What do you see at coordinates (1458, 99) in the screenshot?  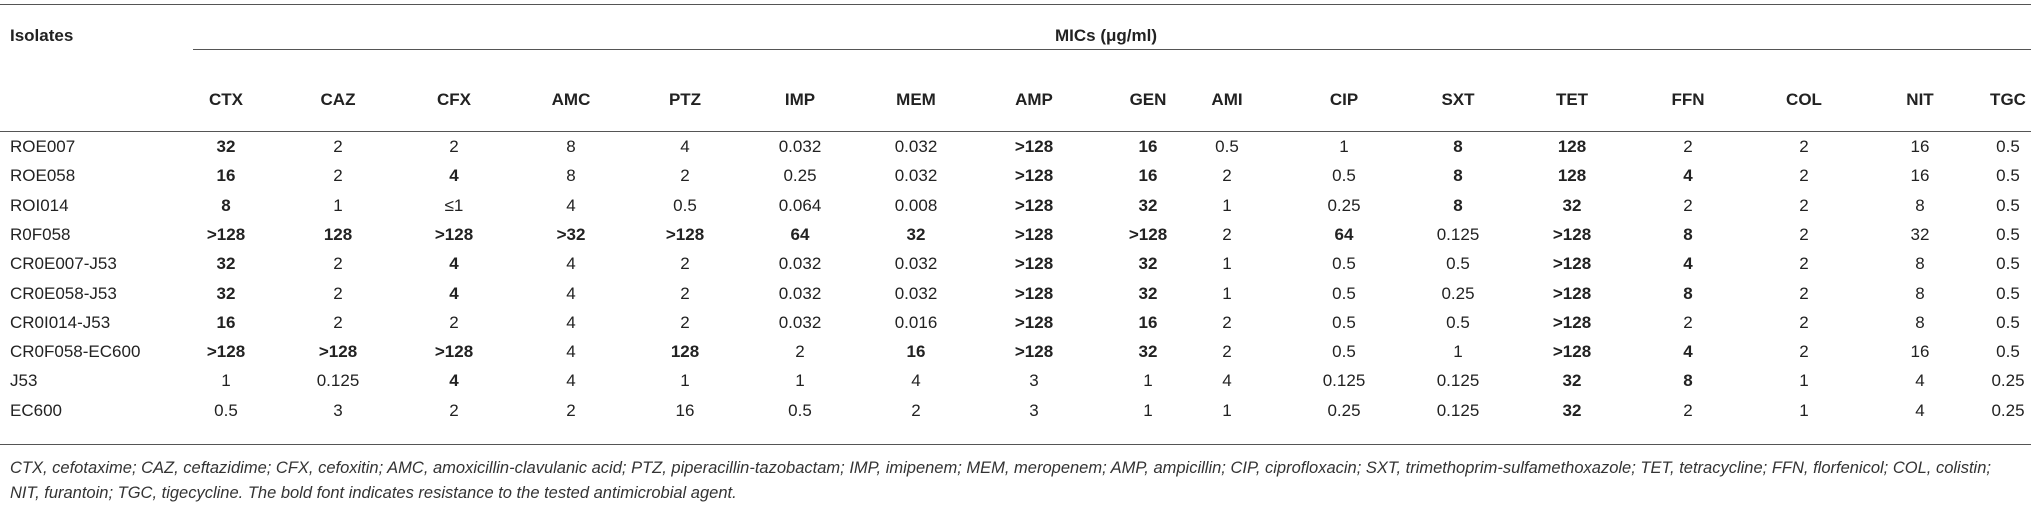 I see `column-header: SXT` at bounding box center [1458, 99].